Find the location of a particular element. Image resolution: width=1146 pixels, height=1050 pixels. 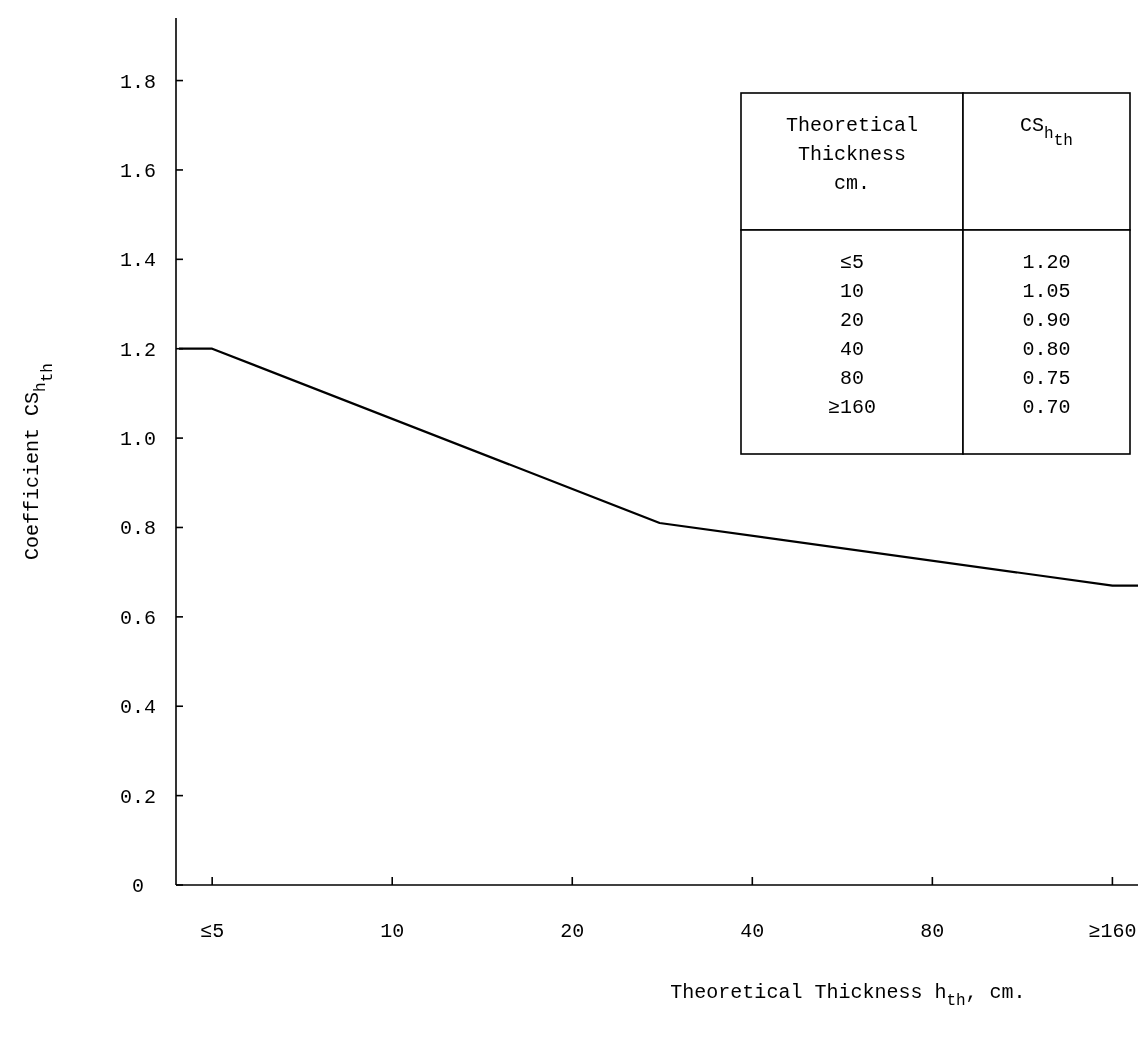

y-tick-label: 0.8 is located at coordinates (138, 529).